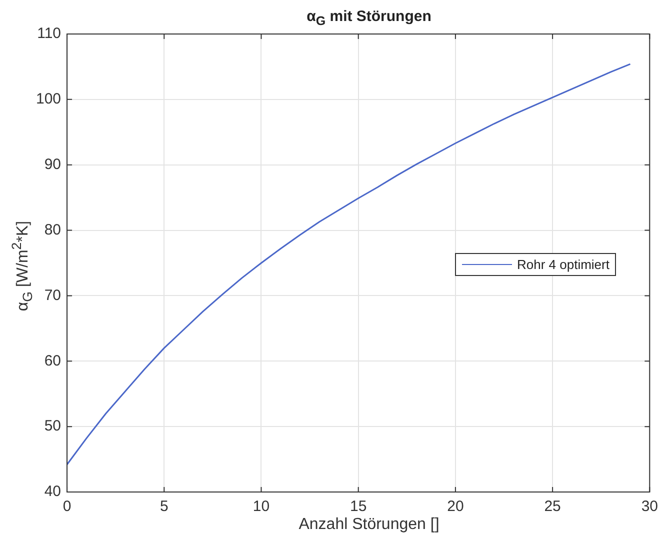 The image size is (664, 546). I want to click on legend-label: Rohr 4 optimiert, so click(563, 264).